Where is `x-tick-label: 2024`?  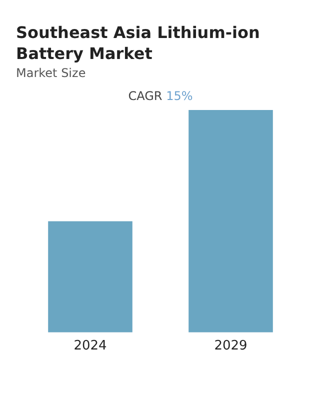 x-tick-label: 2024 is located at coordinates (90, 346).